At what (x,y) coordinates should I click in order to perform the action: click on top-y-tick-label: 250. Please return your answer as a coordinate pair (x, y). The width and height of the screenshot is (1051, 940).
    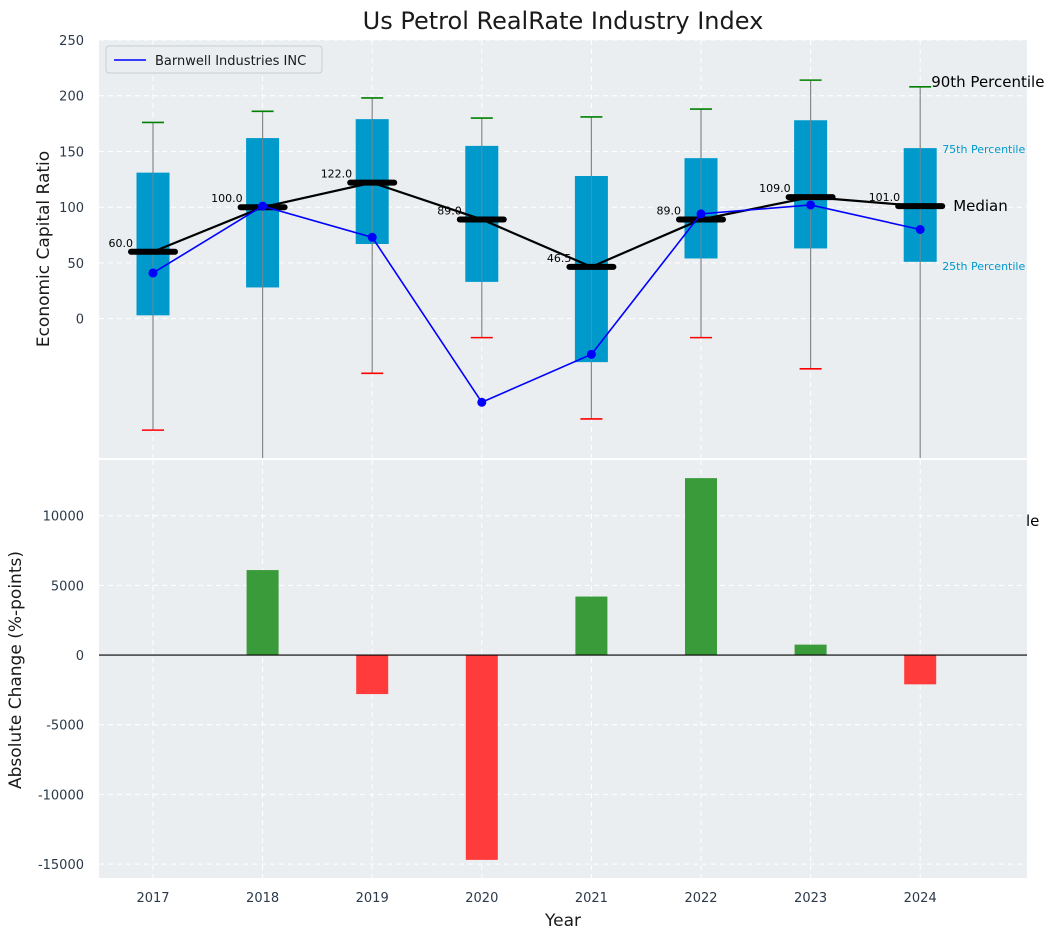
    Looking at the image, I should click on (71, 41).